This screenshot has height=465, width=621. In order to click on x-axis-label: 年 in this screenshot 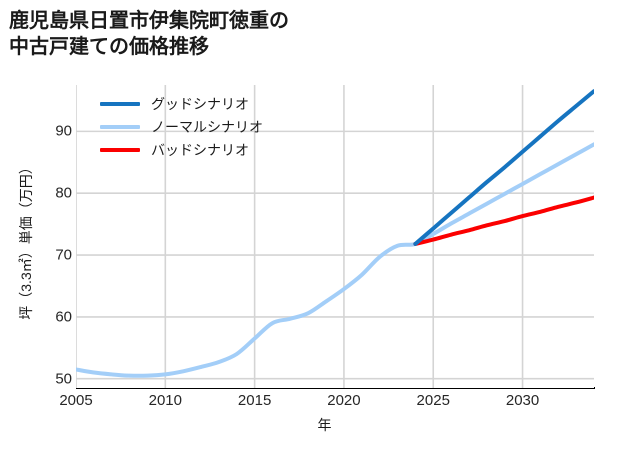, I will do `click(310, 425)`.